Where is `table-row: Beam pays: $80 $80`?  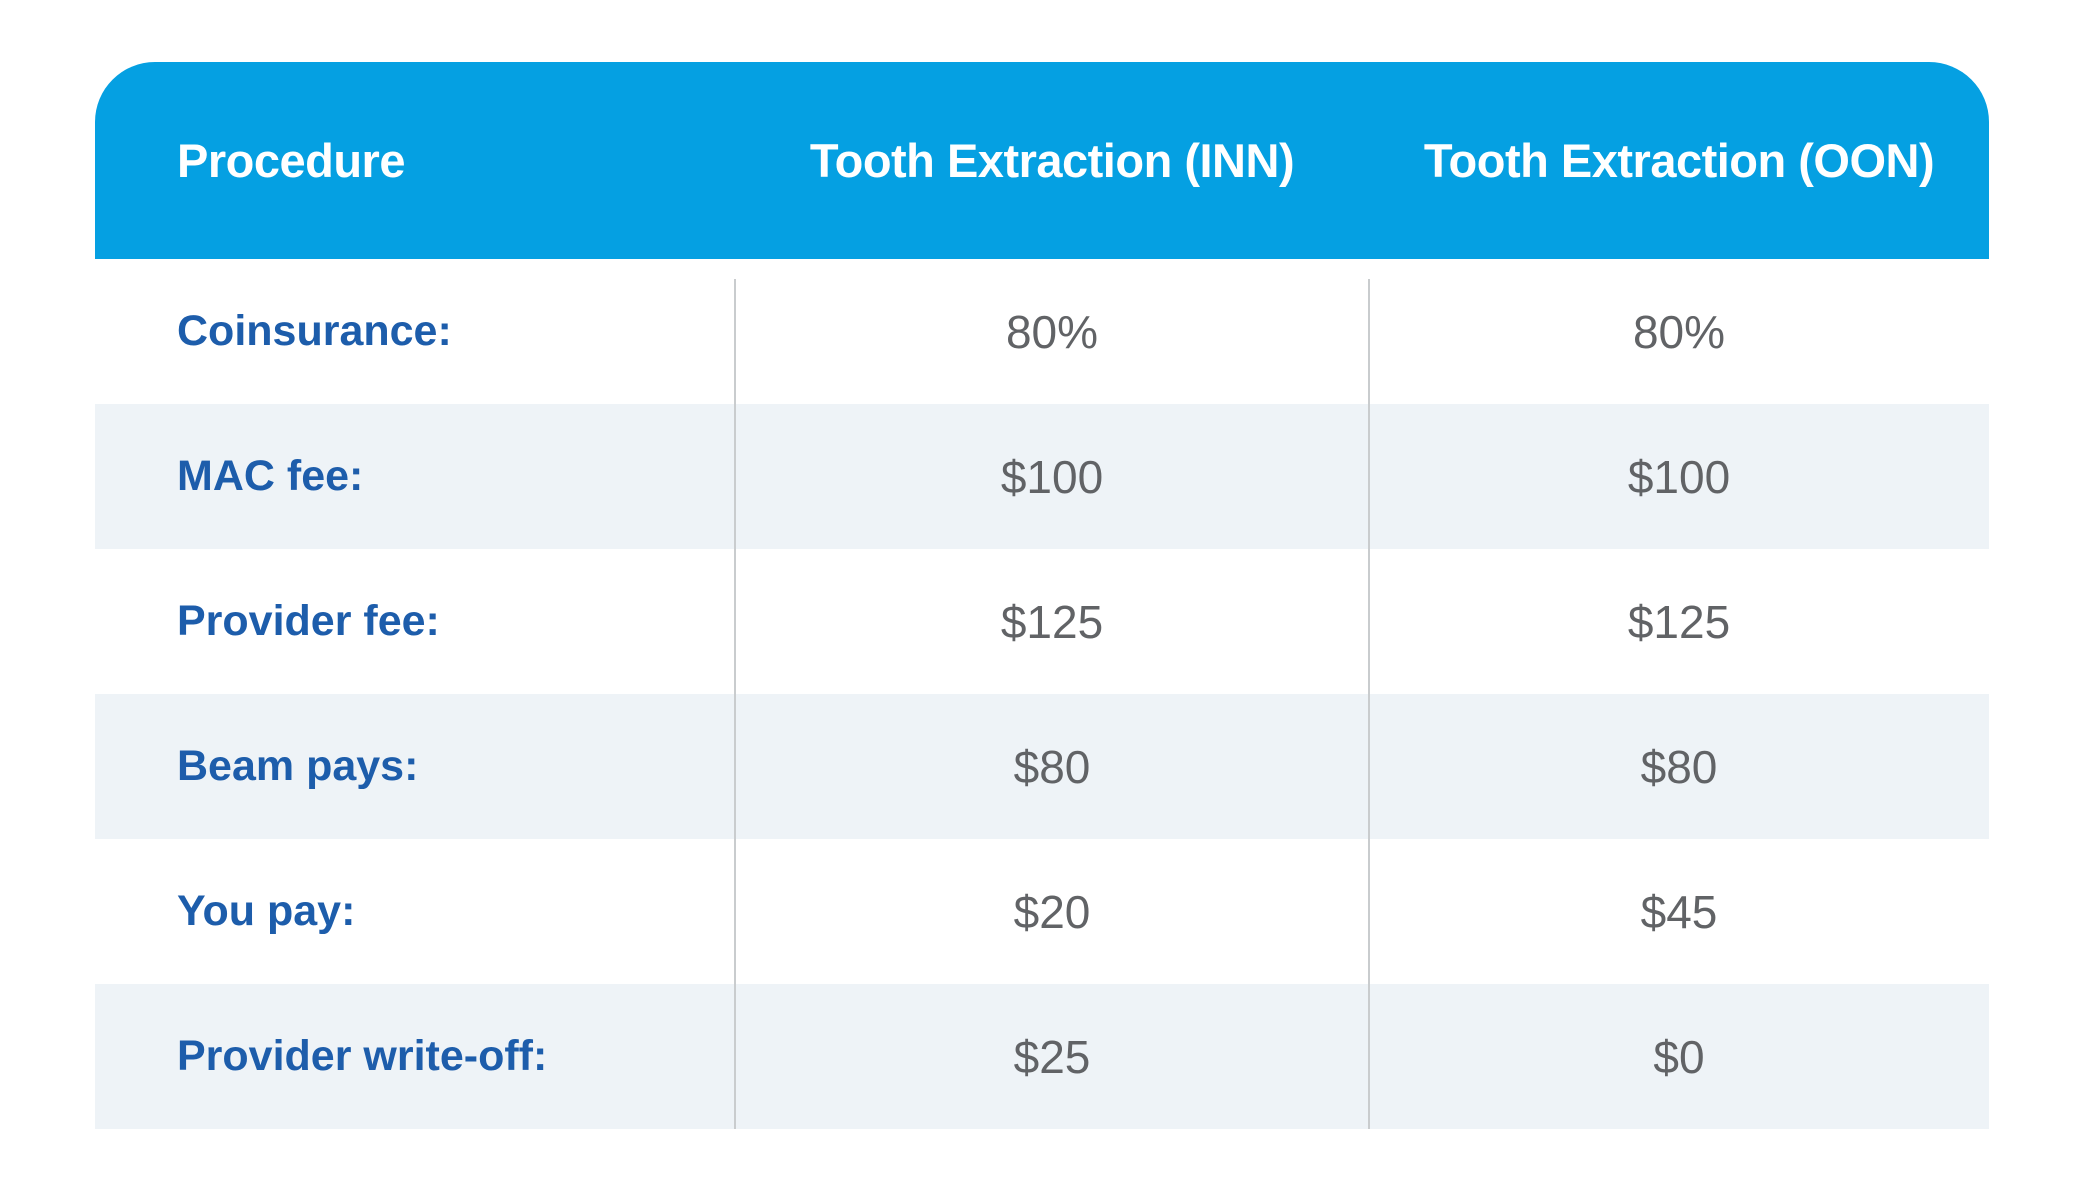
table-row: Beam pays: $80 $80 is located at coordinates (1042, 766).